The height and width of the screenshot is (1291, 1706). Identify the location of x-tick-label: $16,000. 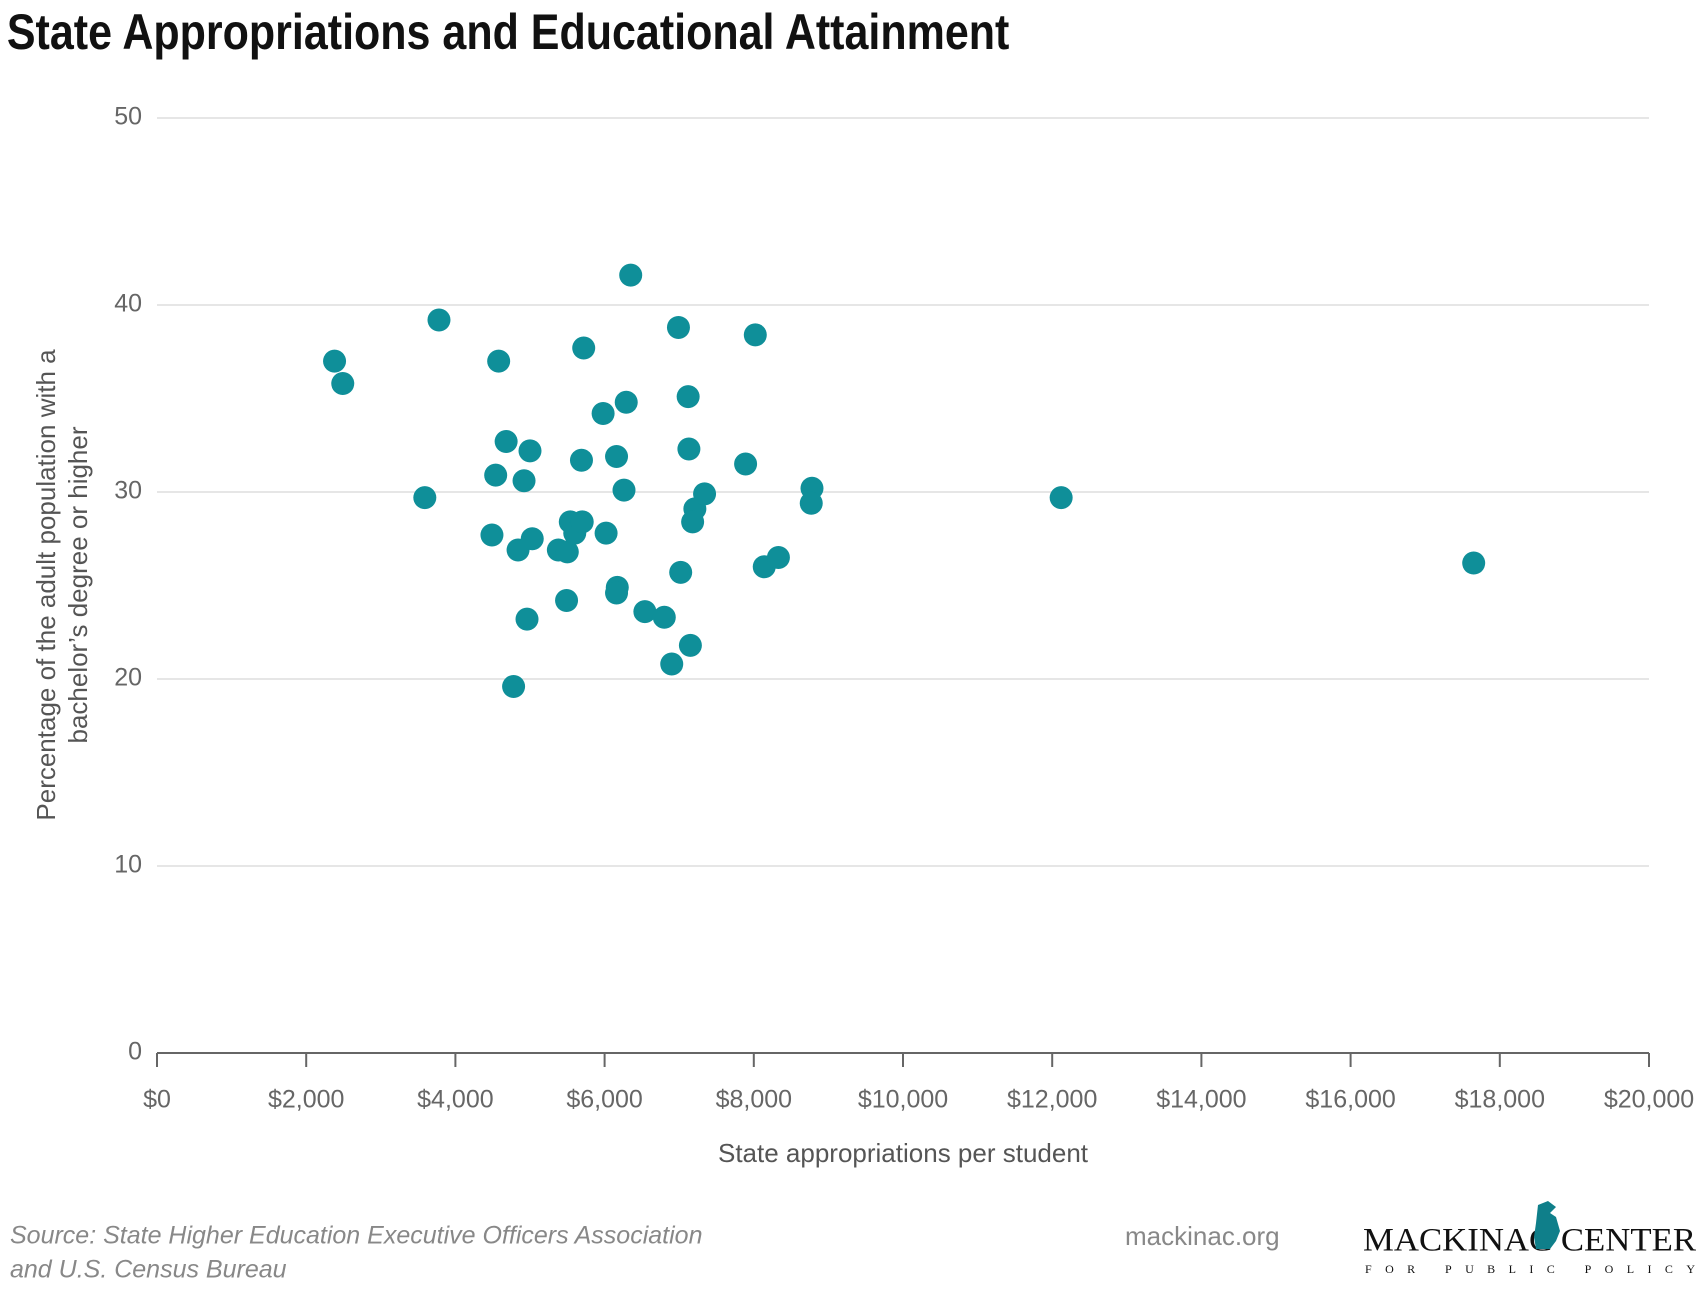
(1350, 1100).